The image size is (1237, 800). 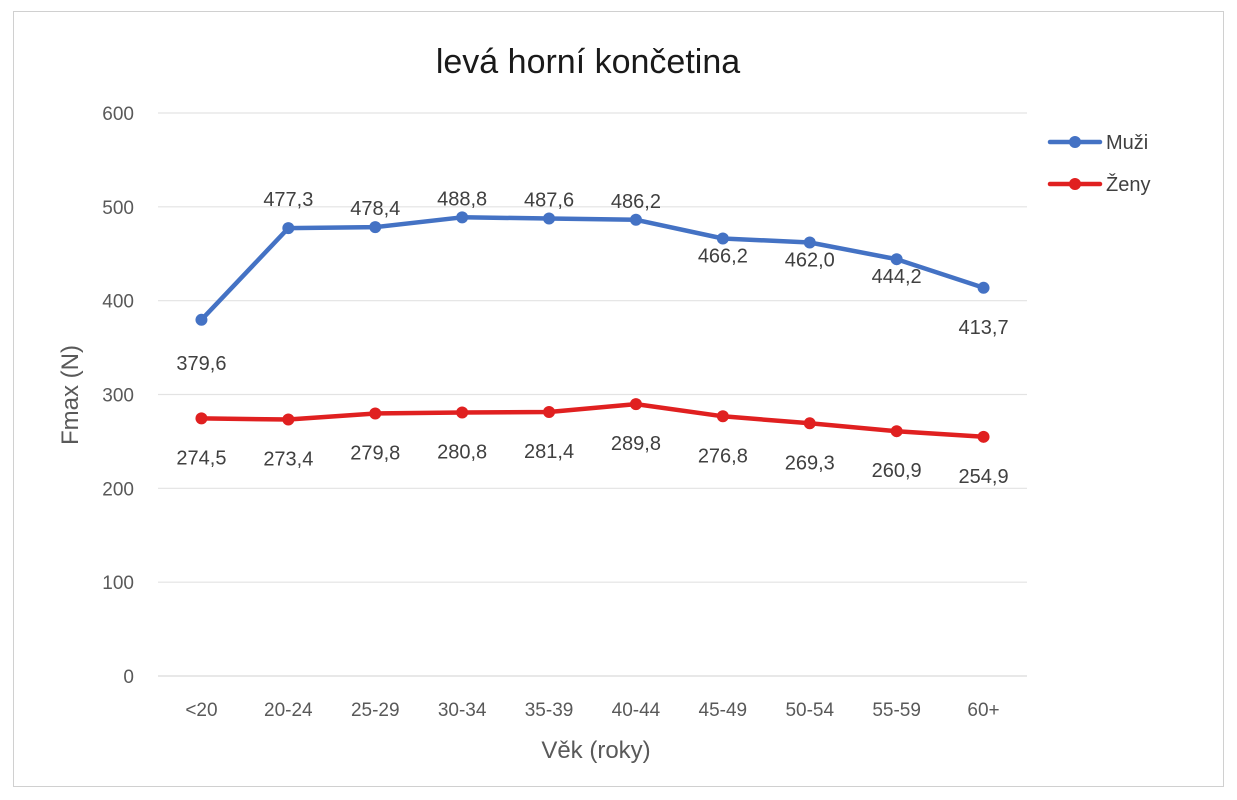 What do you see at coordinates (723, 257) in the screenshot?
I see `data-label-muzi: 466,2` at bounding box center [723, 257].